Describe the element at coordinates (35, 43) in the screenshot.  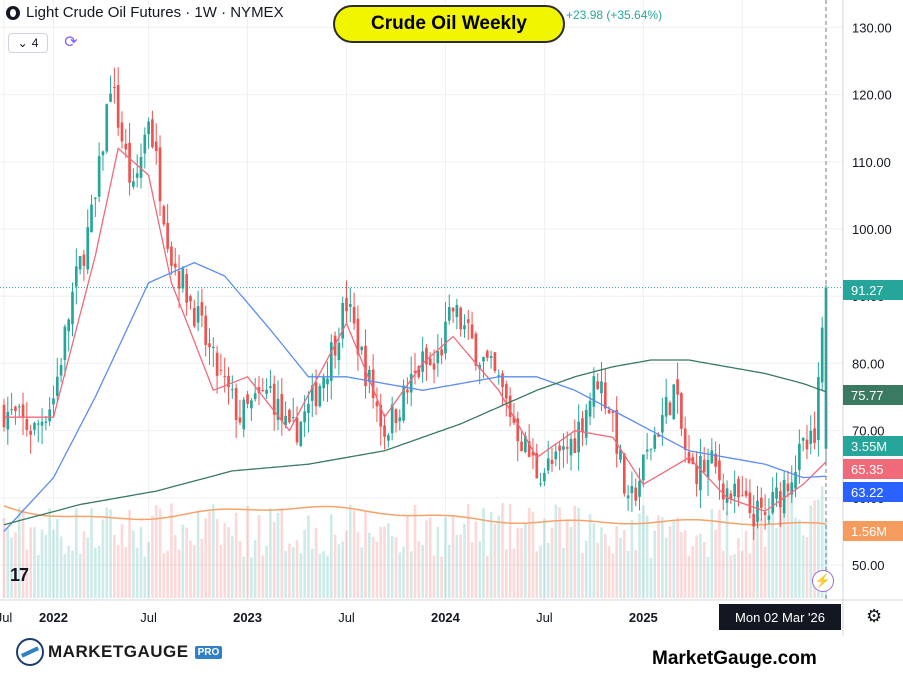
I see `indicator-count: 4` at that location.